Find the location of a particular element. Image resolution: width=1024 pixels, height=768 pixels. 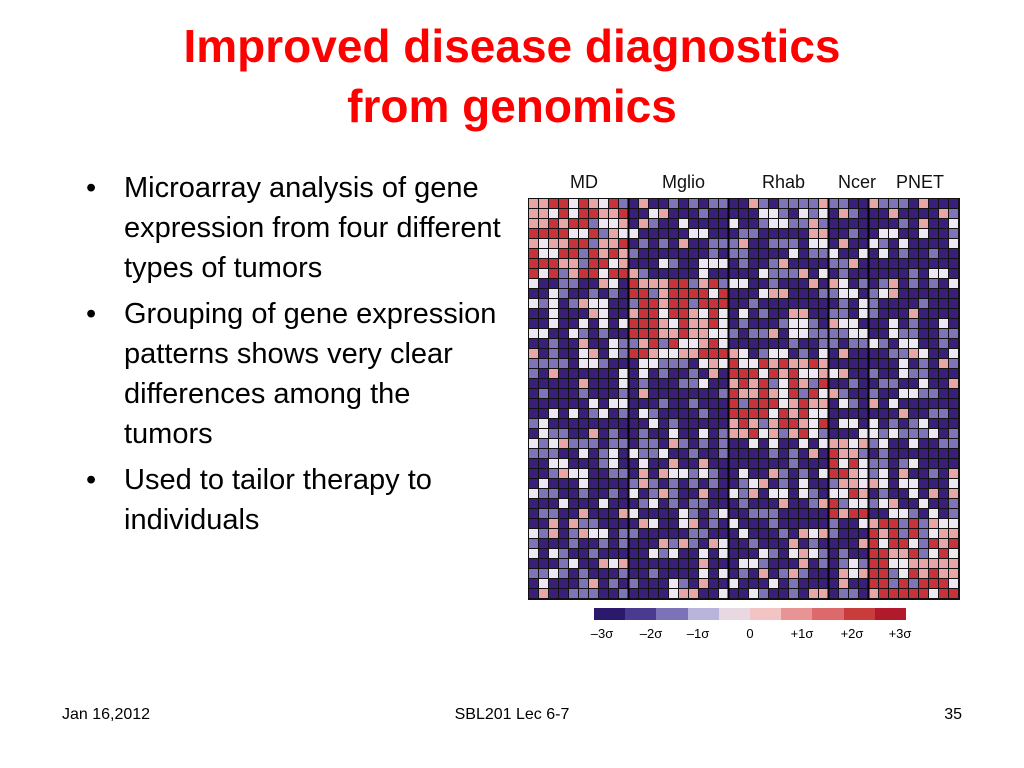

footer-page-number: 35 is located at coordinates (953, 714).